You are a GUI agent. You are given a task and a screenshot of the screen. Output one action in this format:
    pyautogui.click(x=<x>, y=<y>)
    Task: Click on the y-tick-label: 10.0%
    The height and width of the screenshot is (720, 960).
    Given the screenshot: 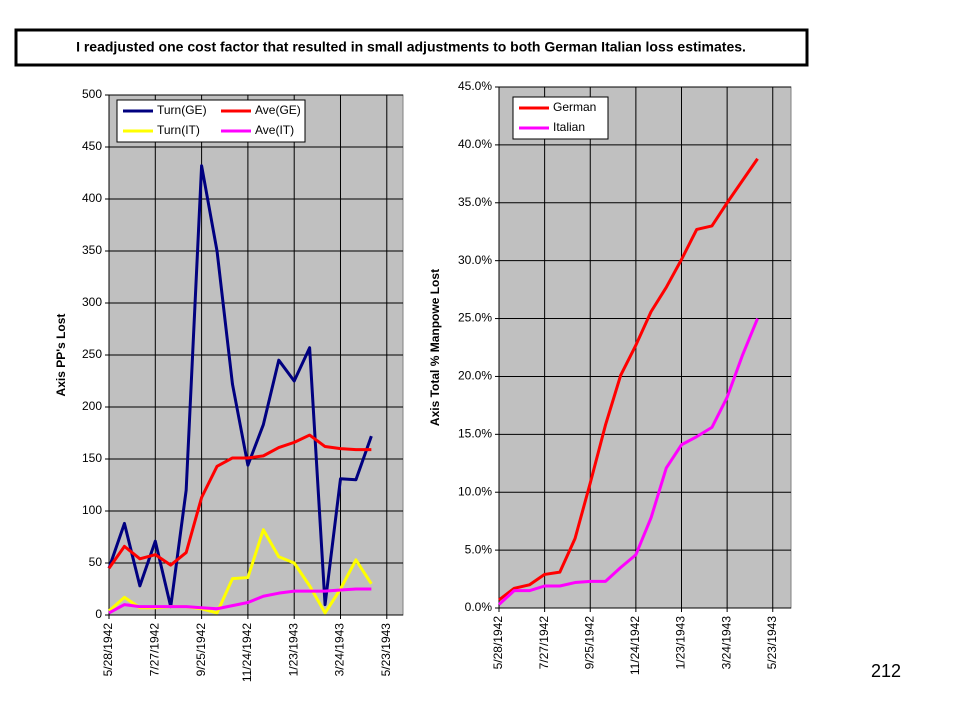 What is the action you would take?
    pyautogui.click(x=475, y=491)
    